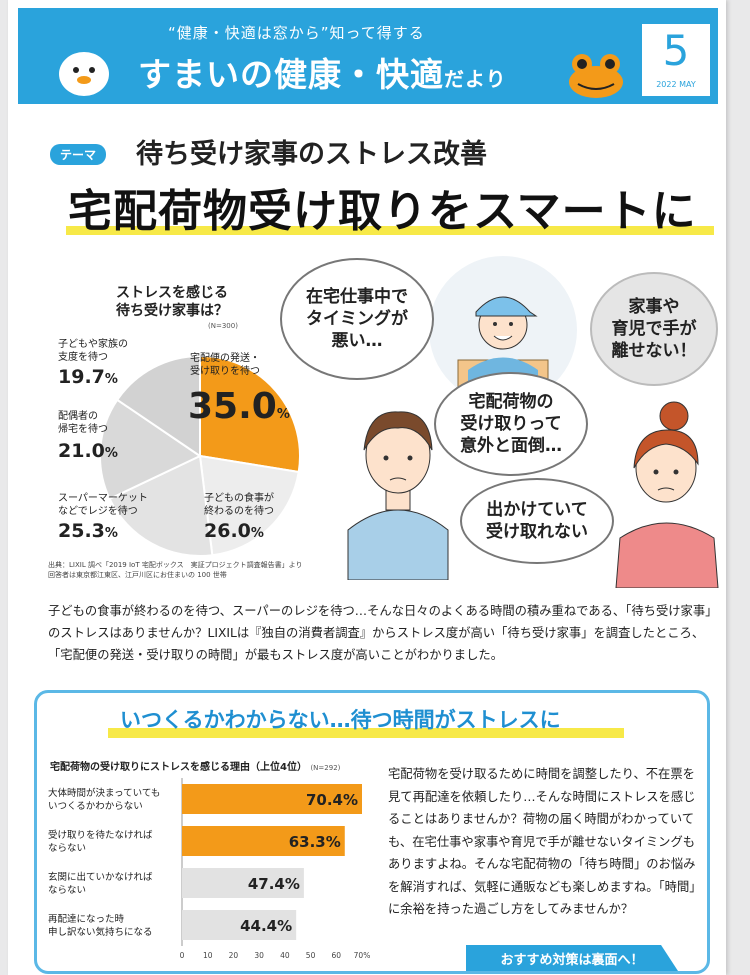 The height and width of the screenshot is (975, 750). What do you see at coordinates (225, 365) in the screenshot?
I see `pie-label-delivery: 宅配便の発送・ 受け取りを待つ` at bounding box center [225, 365].